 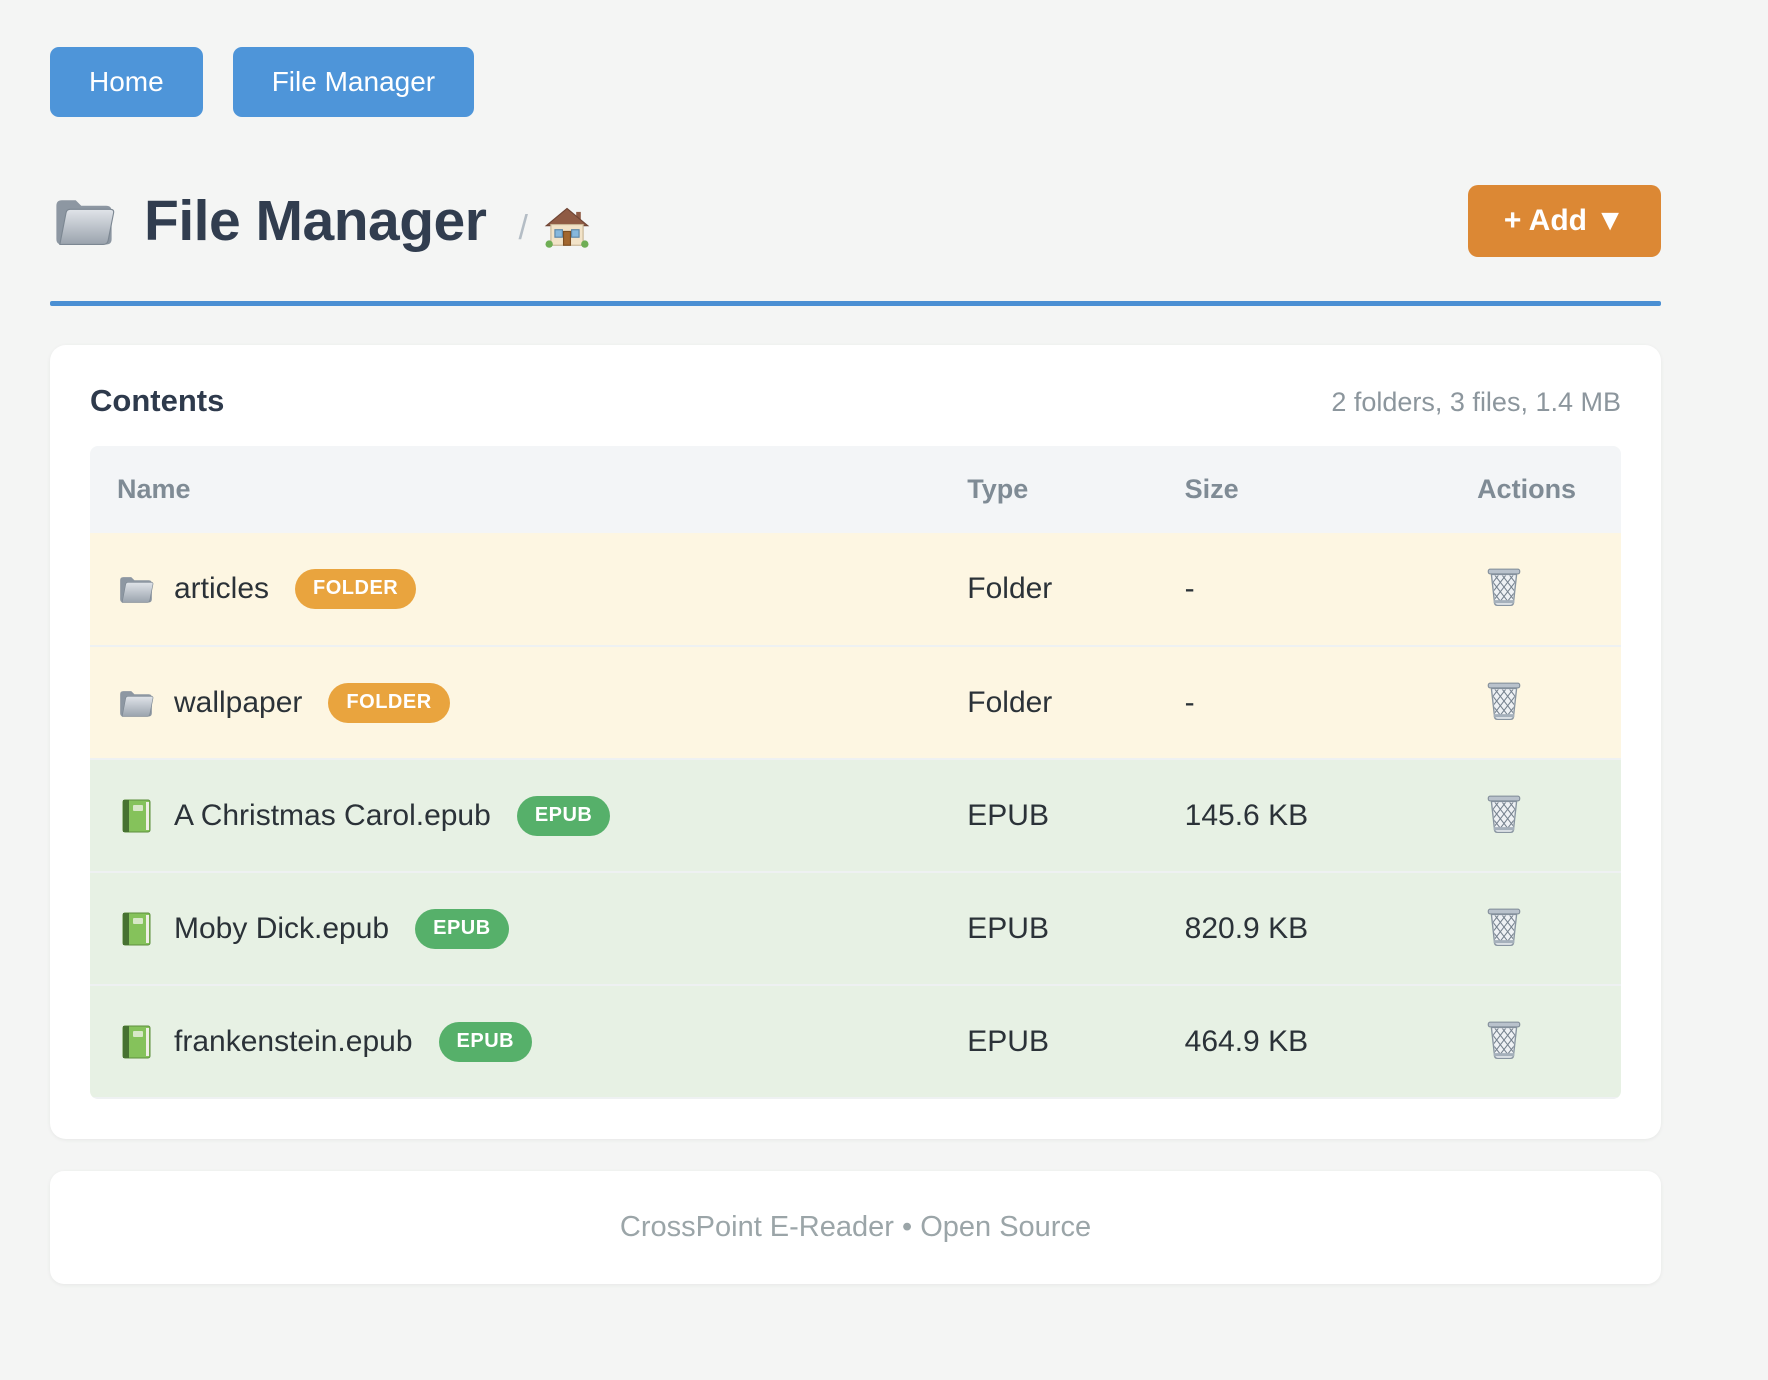 I want to click on contents-summary: 2 folders, 3 files, 1.4 MB, so click(x=1476, y=402).